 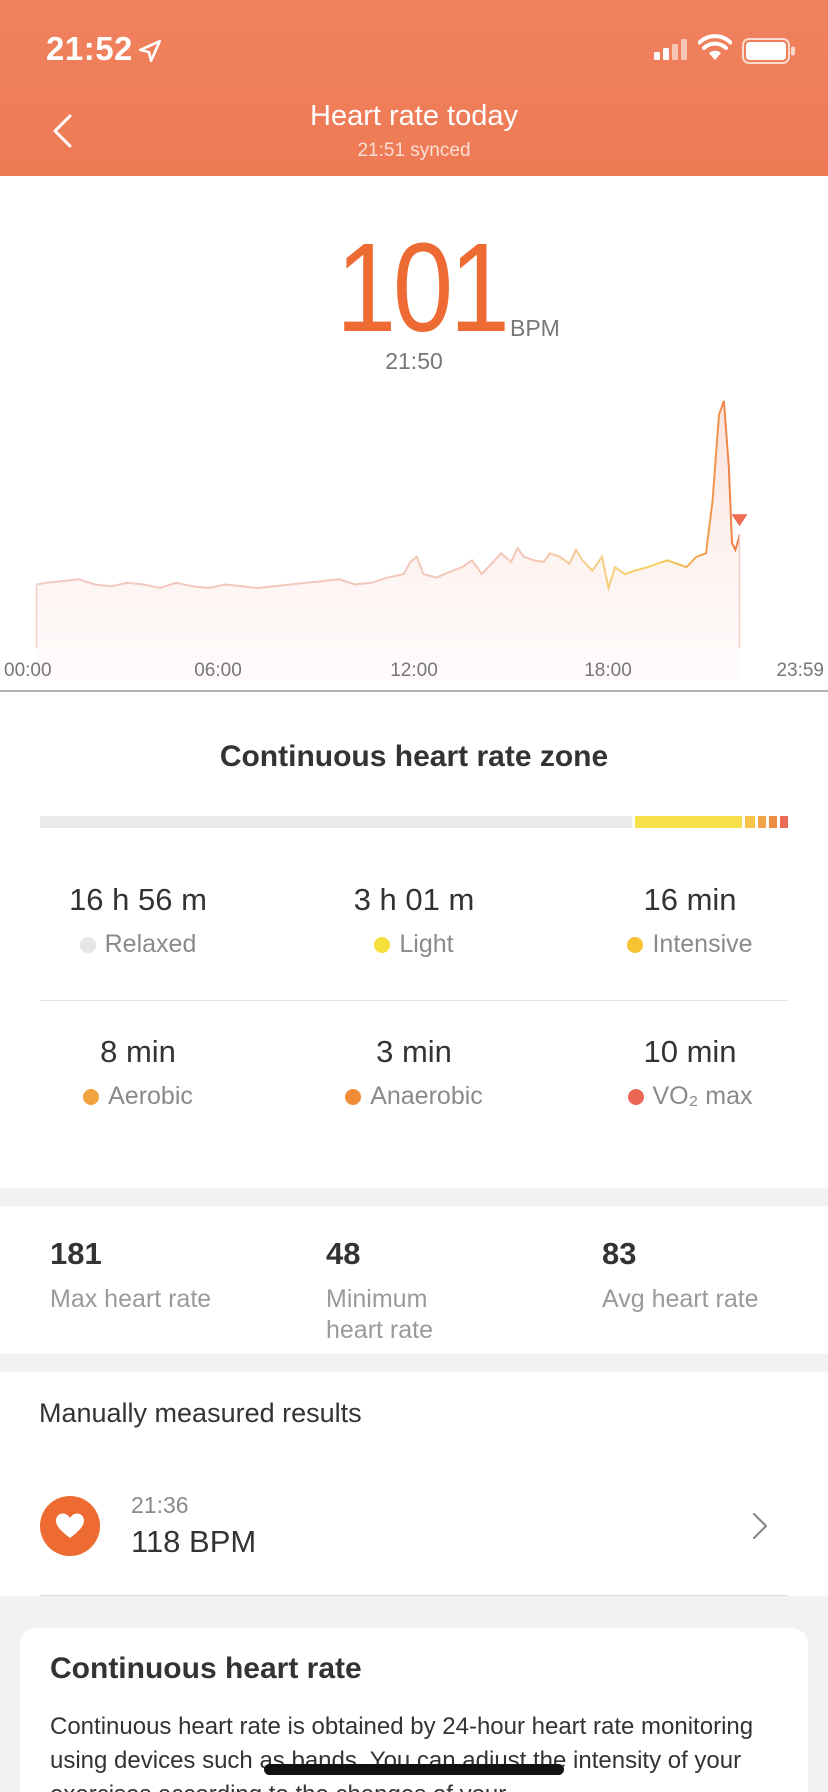 What do you see at coordinates (702, 1096) in the screenshot?
I see `zone-label: VO₂ max` at bounding box center [702, 1096].